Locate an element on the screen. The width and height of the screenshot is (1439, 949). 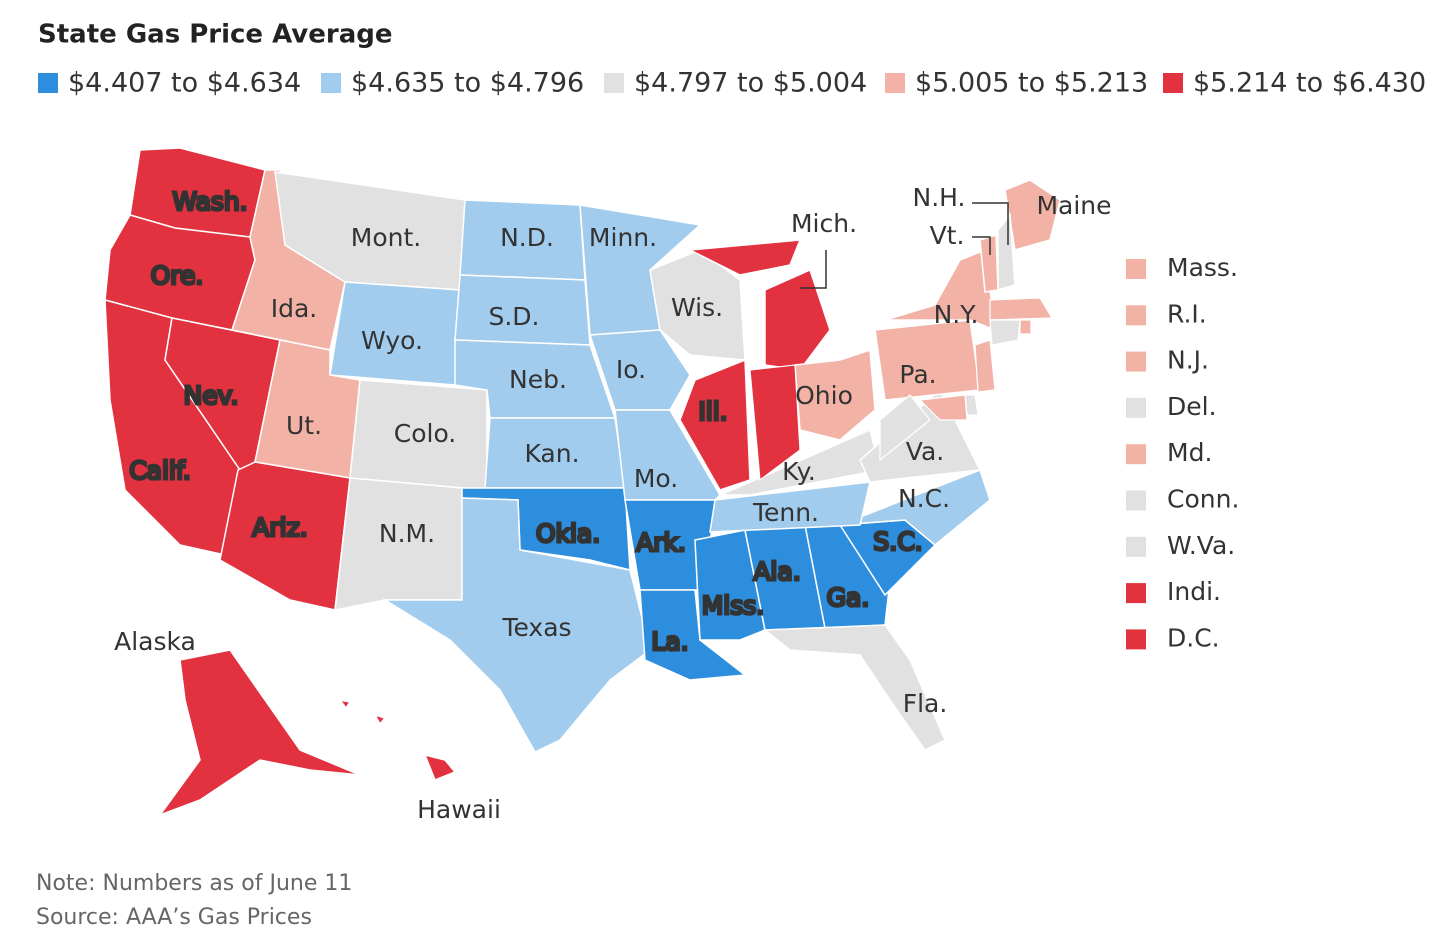
state-label: Ohio is located at coordinates (824, 395).